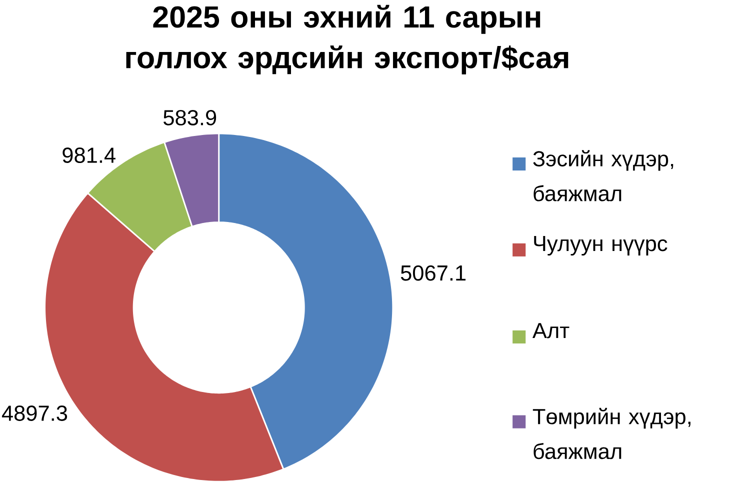 The height and width of the screenshot is (482, 750). I want to click on legend-label: Алт, so click(551, 330).